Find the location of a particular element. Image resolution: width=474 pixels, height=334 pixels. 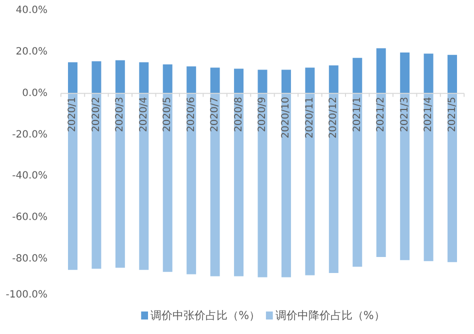

legend-label: 调价中张价占比（%） is located at coordinates (205, 315).